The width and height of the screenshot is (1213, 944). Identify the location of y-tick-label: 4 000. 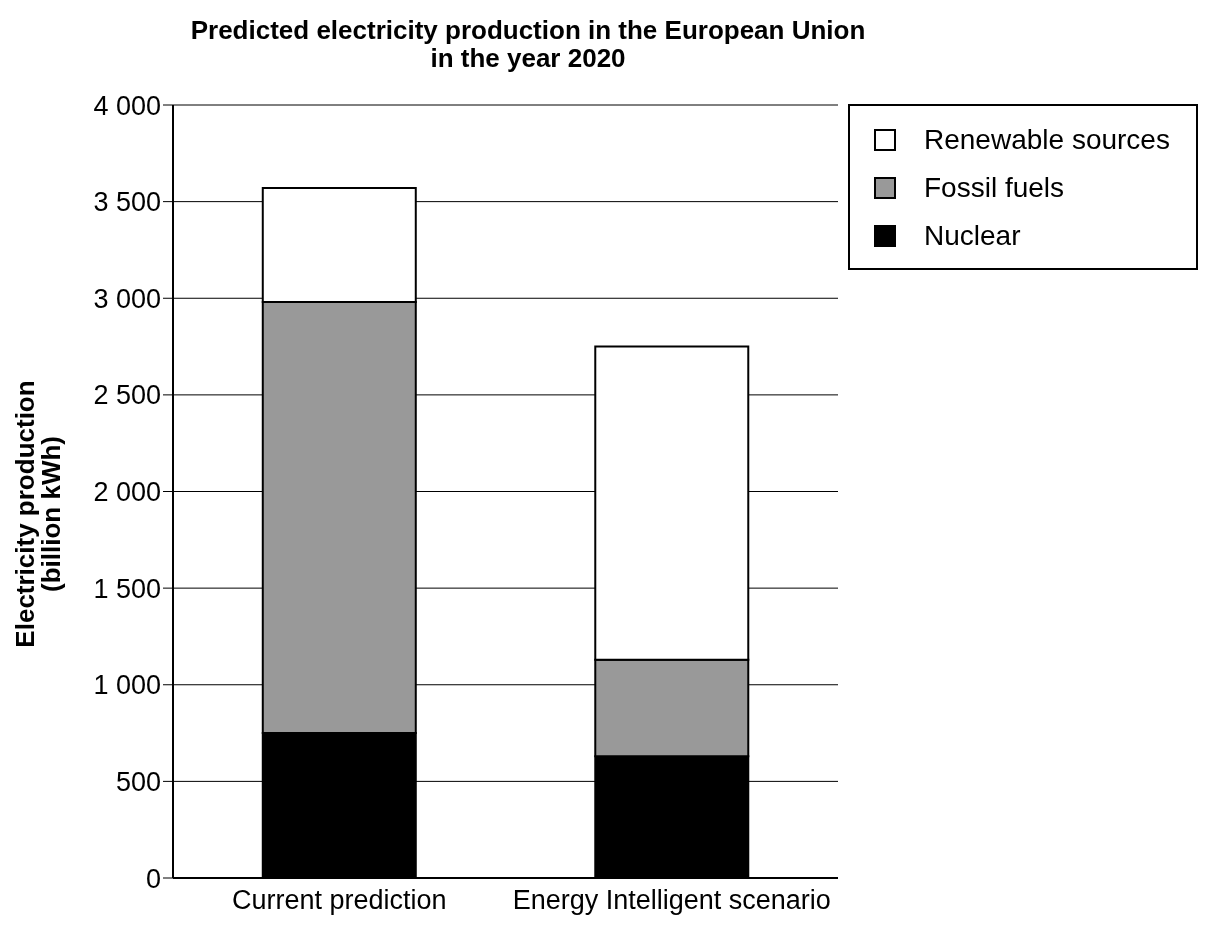
(127, 105).